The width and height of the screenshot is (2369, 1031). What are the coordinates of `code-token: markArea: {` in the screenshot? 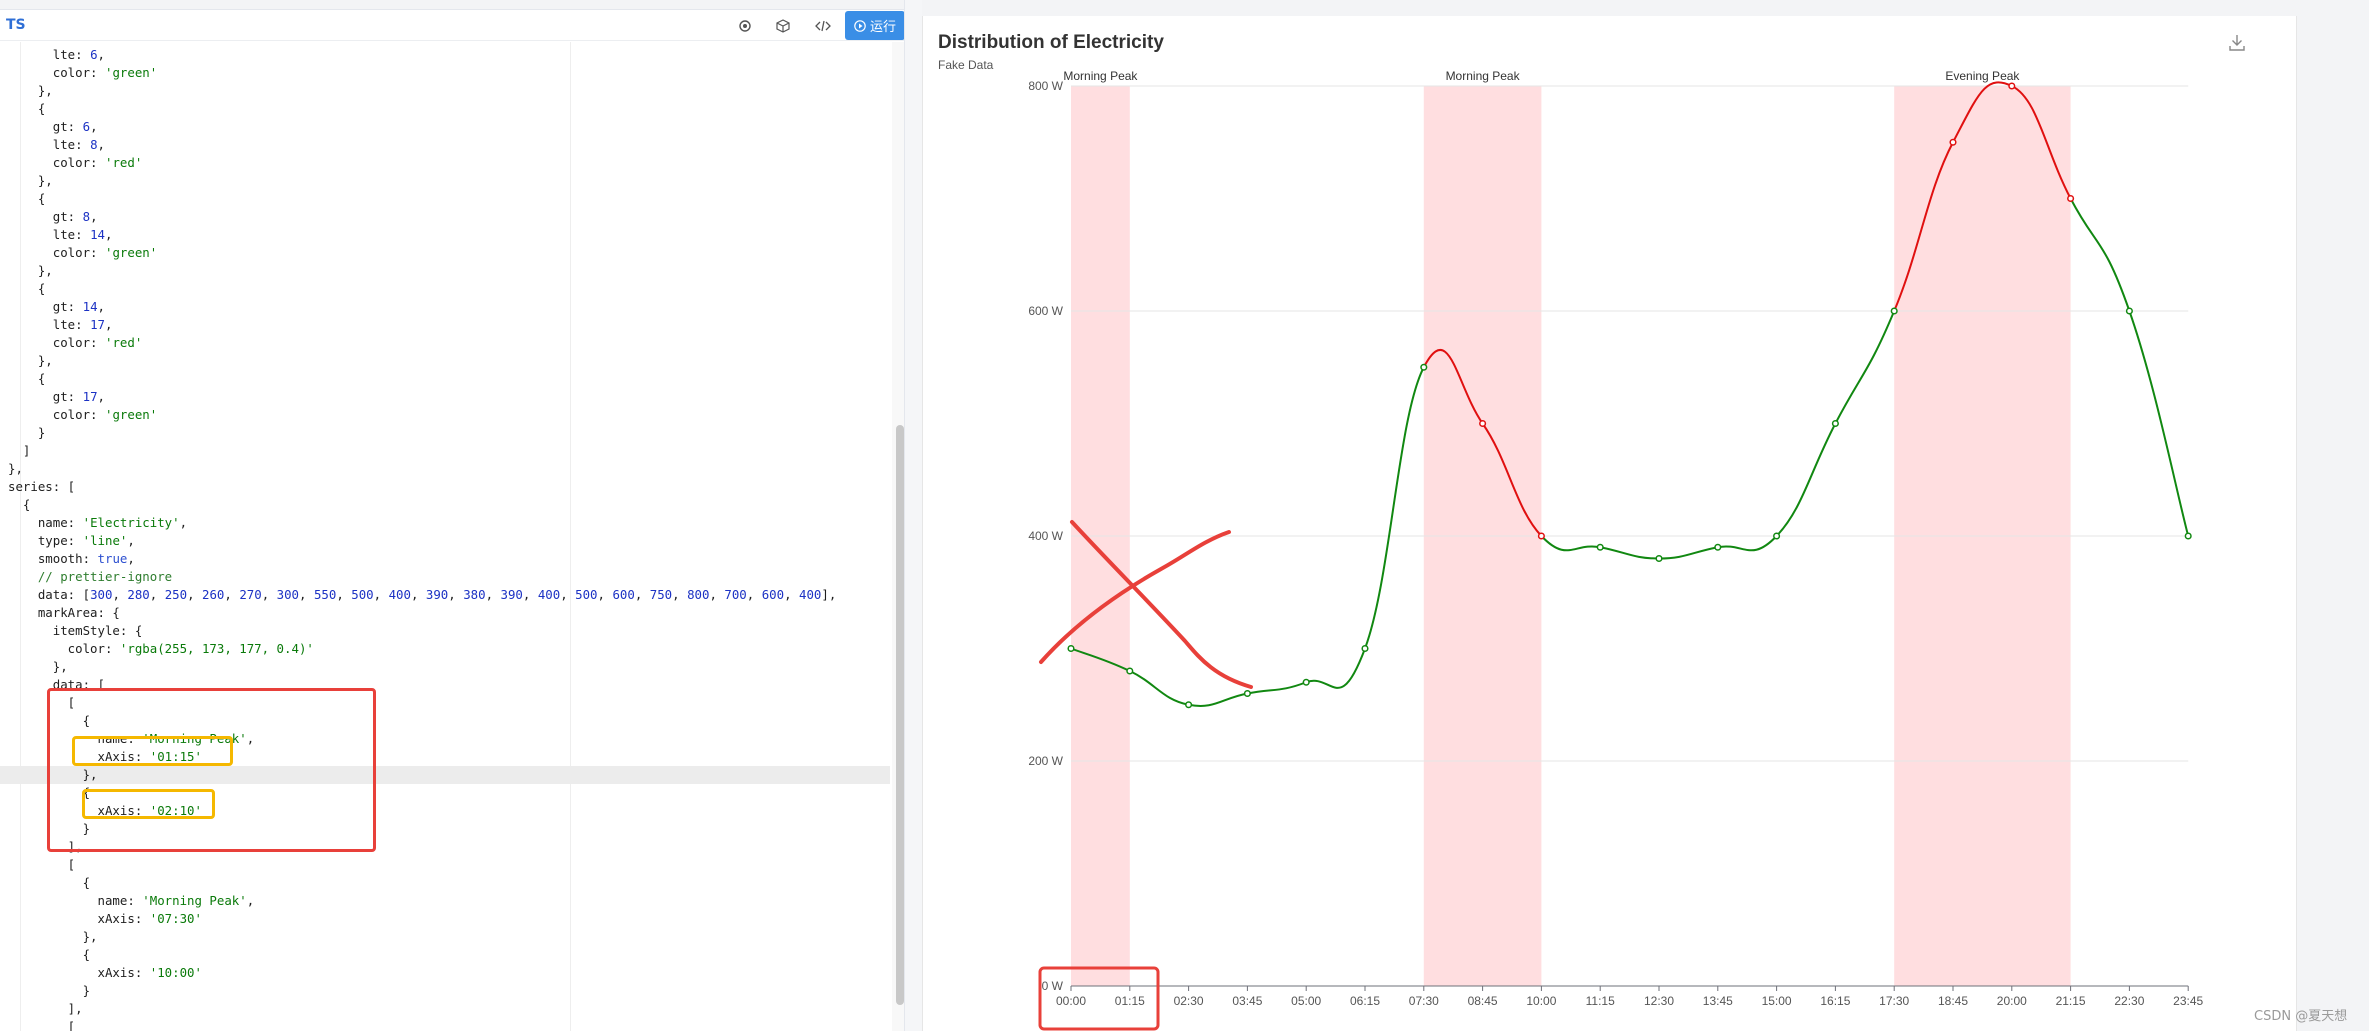 It's located at (64, 612).